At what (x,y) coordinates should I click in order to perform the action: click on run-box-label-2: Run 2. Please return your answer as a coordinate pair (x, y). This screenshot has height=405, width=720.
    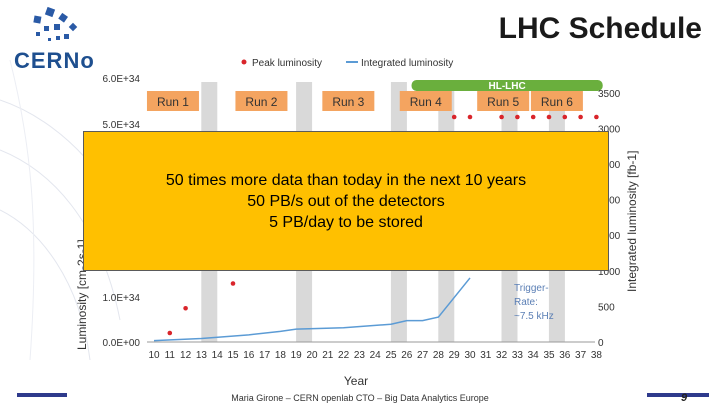
    Looking at the image, I should click on (261, 102).